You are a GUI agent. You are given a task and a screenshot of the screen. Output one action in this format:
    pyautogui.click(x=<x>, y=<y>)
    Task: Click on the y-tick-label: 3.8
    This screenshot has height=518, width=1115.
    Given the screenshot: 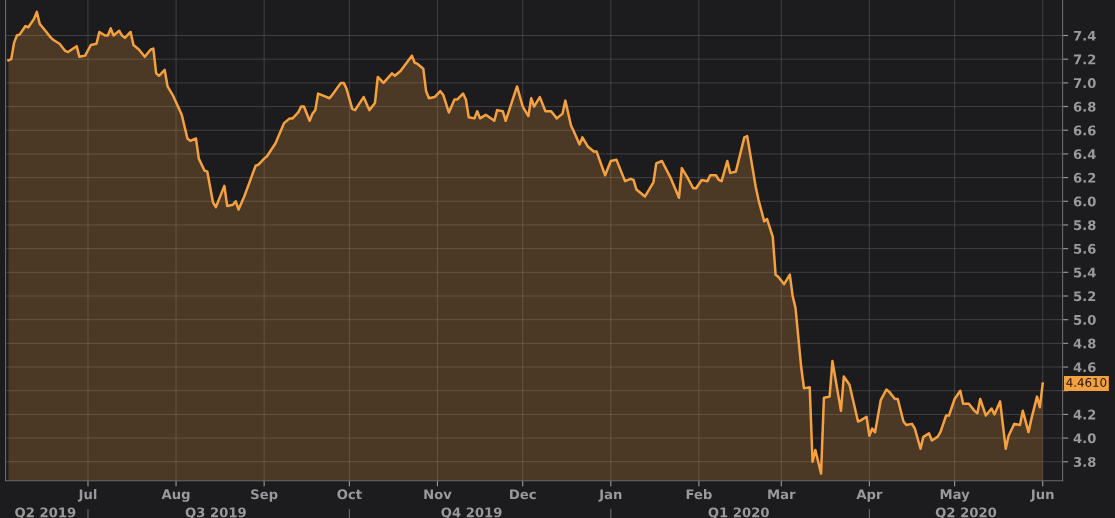 What is the action you would take?
    pyautogui.click(x=1084, y=461)
    